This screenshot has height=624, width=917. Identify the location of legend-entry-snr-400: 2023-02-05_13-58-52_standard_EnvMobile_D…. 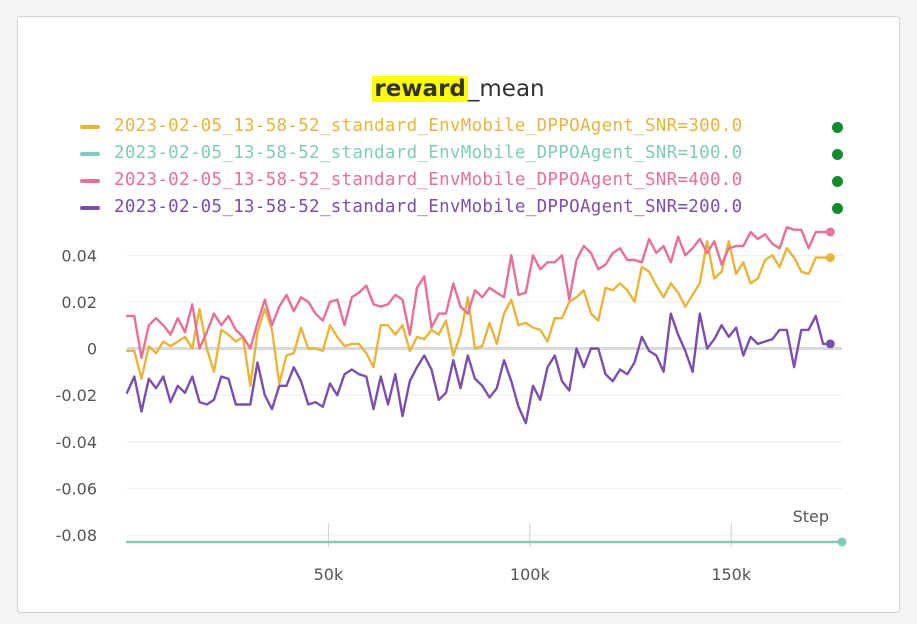
(470, 183).